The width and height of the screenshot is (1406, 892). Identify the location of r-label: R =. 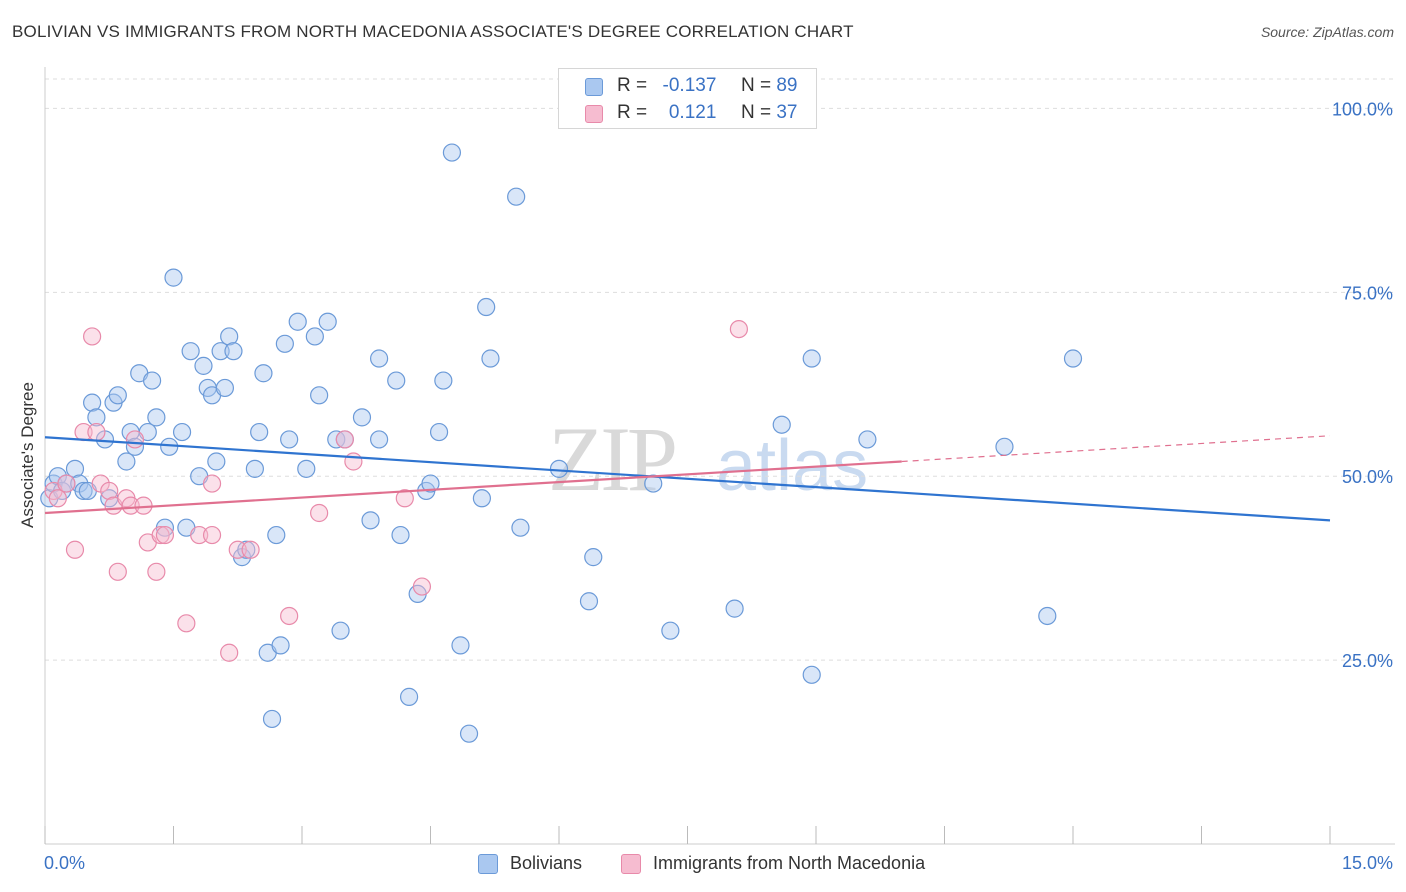
(632, 85).